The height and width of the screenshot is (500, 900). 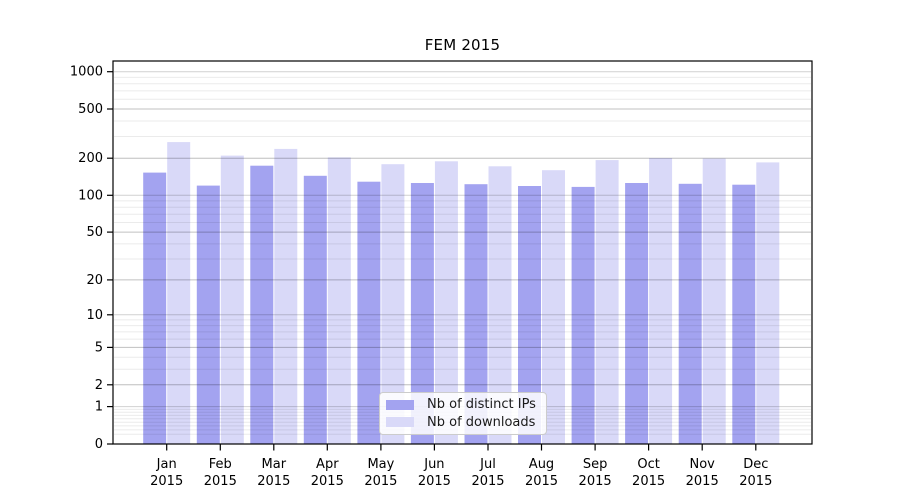 What do you see at coordinates (476, 314) in the screenshot?
I see `bar-distinct-ips-jul` at bounding box center [476, 314].